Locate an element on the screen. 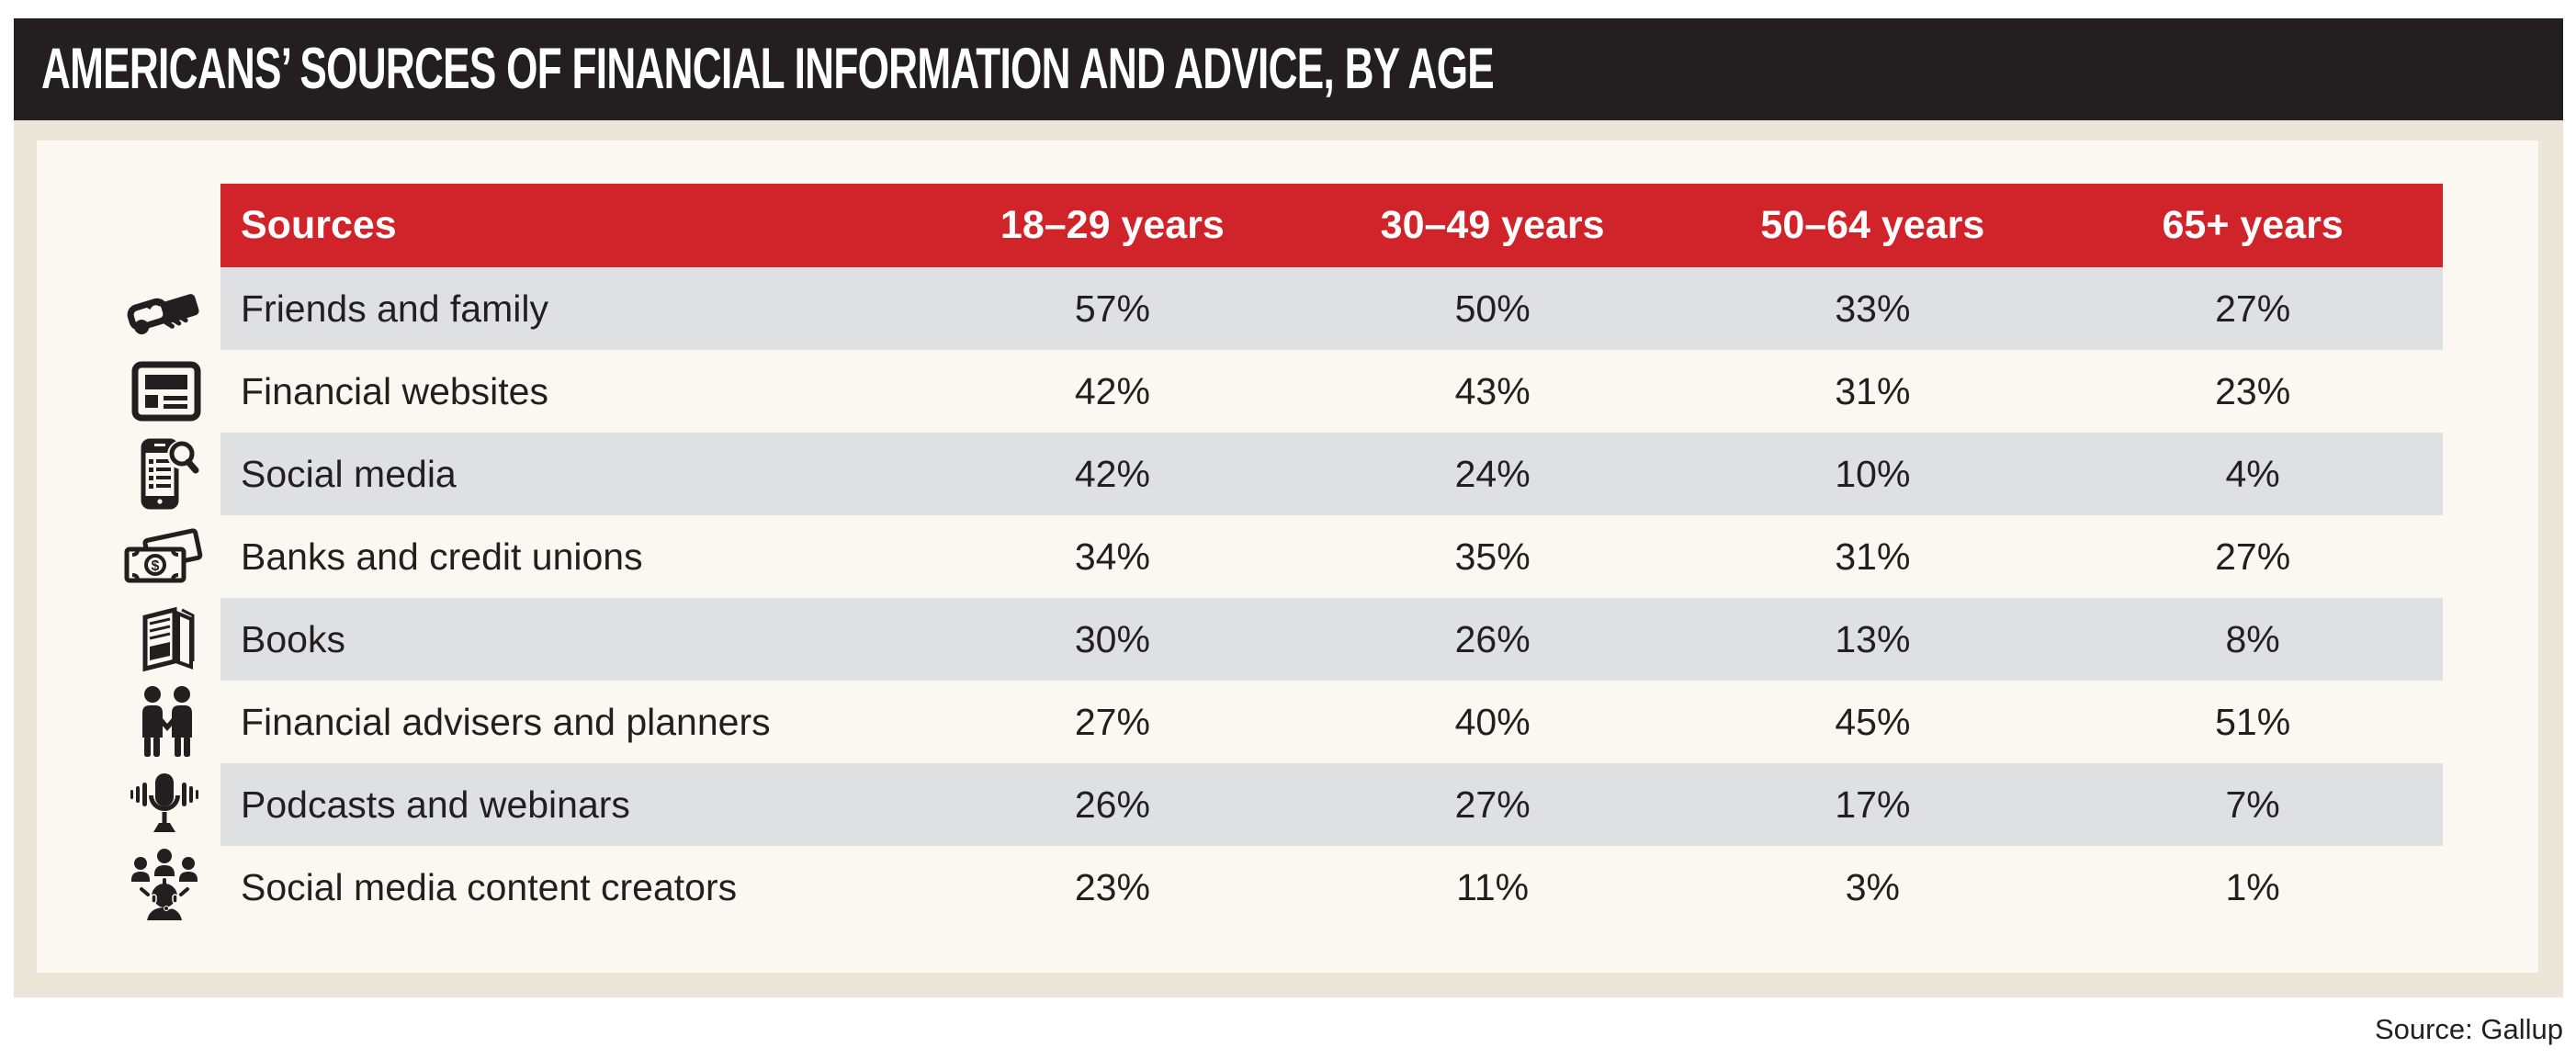 Image resolution: width=2576 pixels, height=1059 pixels. handshake-icon is located at coordinates (163, 315).